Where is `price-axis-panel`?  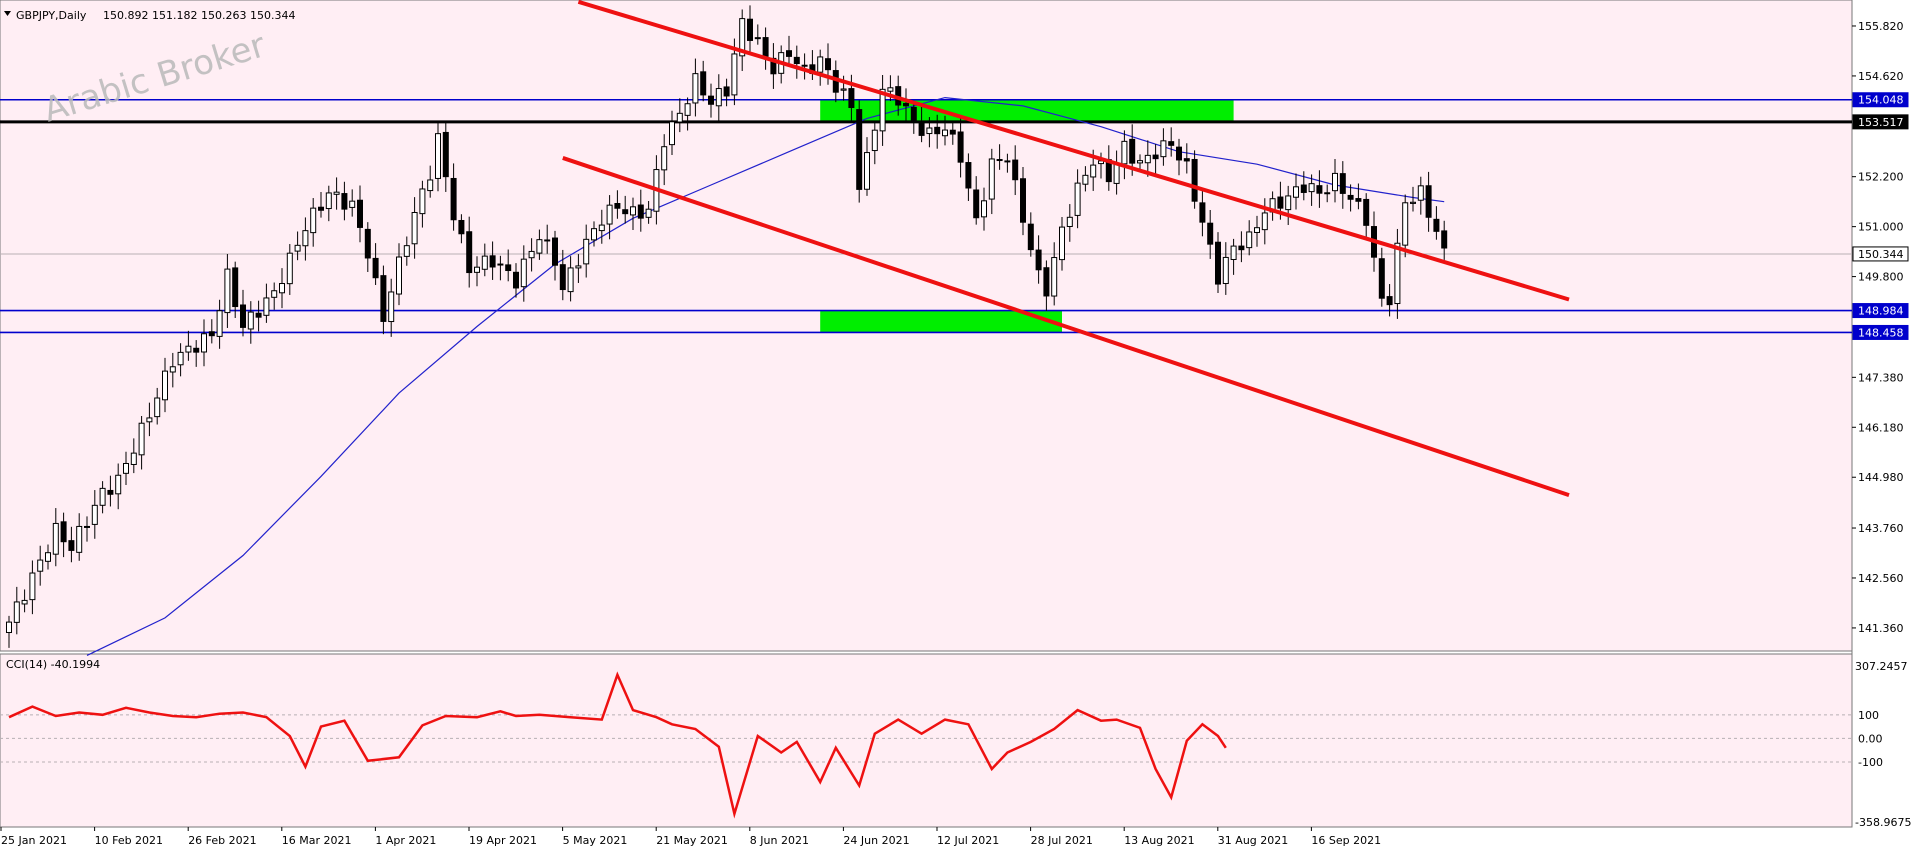
price-axis-panel is located at coordinates (1884, 413).